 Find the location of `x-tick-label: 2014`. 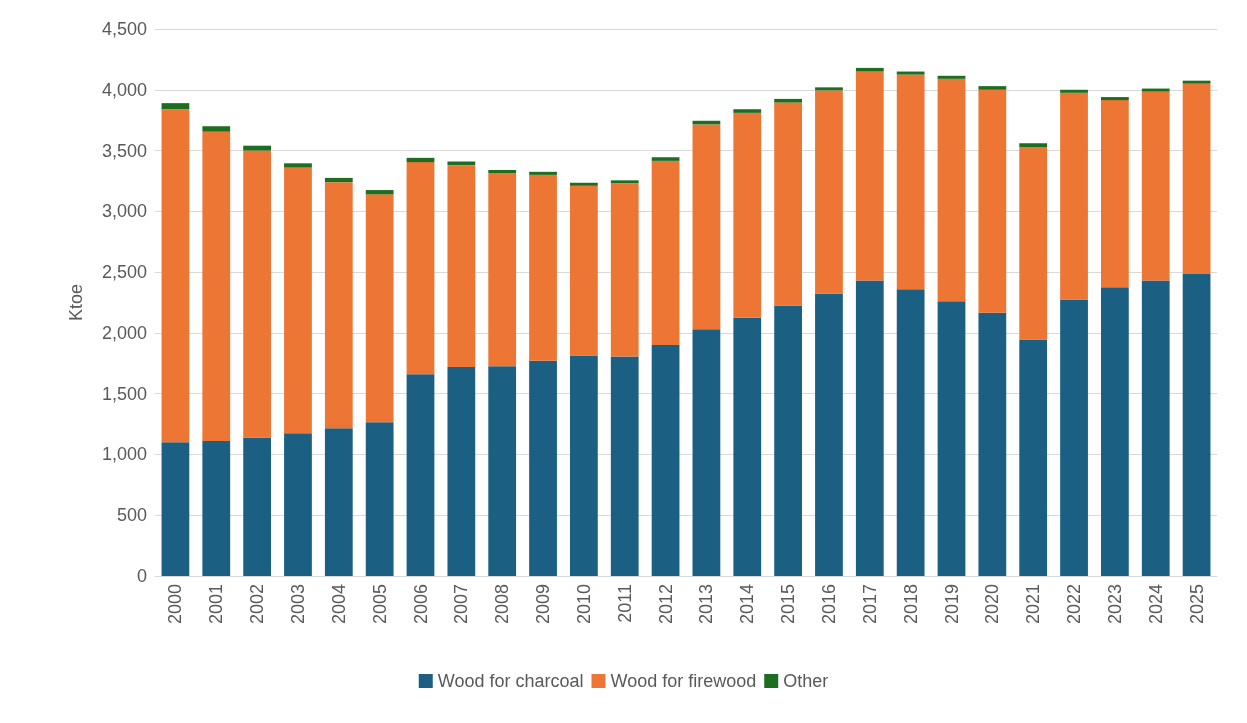

x-tick-label: 2014 is located at coordinates (747, 604).